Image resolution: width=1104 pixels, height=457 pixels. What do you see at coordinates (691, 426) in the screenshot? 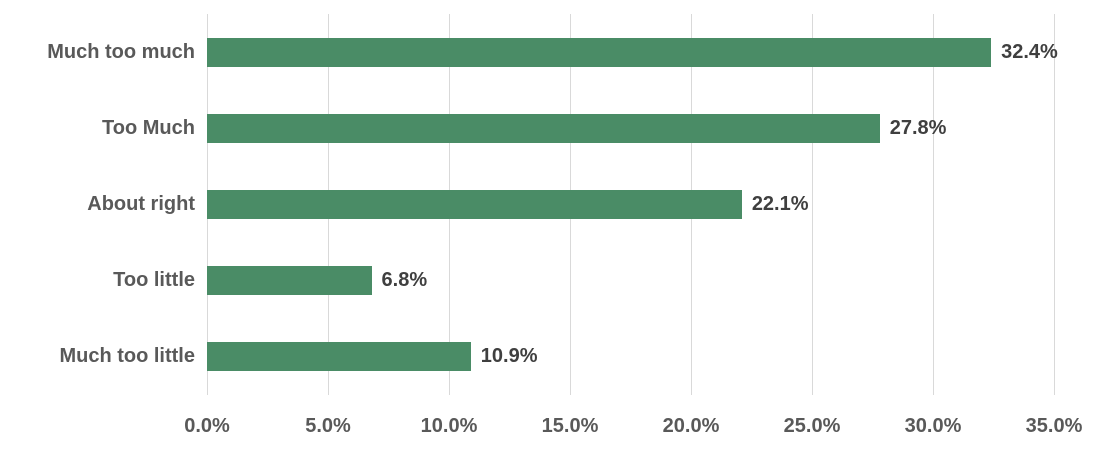
I see `x-axis-tick-label: 20.0%` at bounding box center [691, 426].